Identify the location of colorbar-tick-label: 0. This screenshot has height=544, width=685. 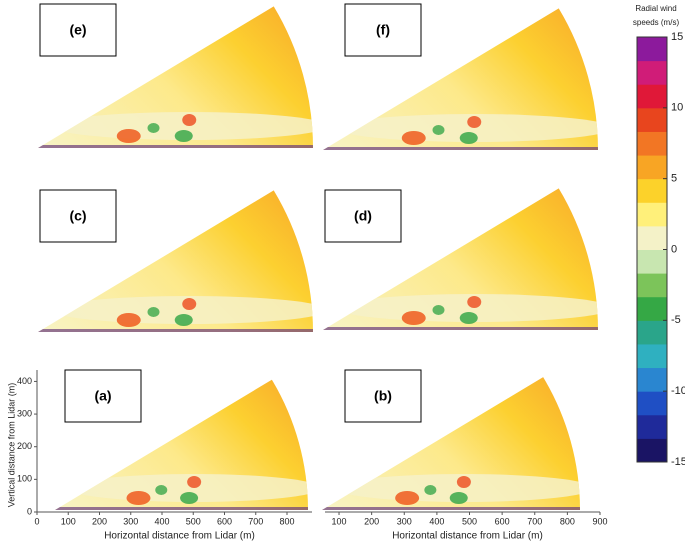
(674, 249).